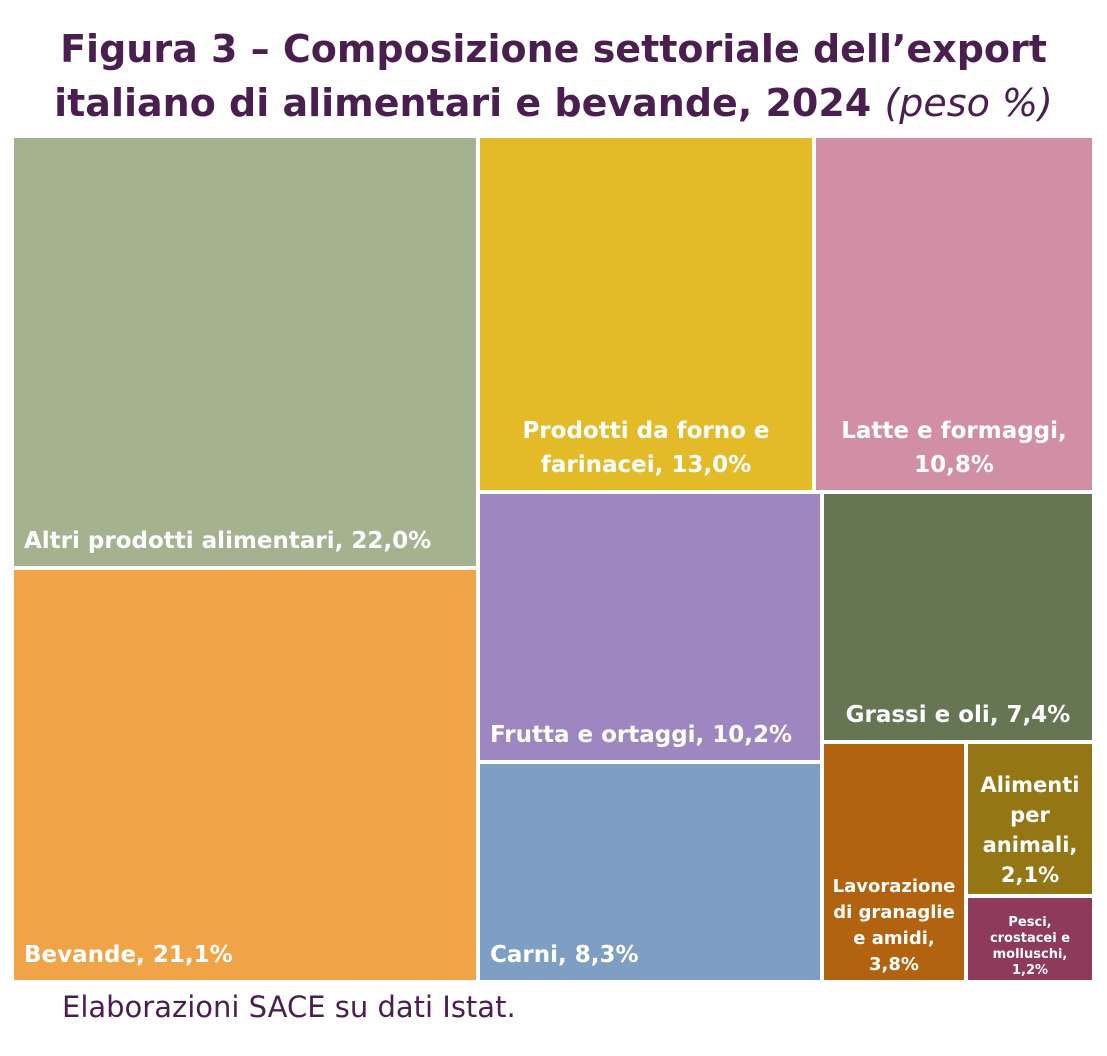 The height and width of the screenshot is (1056, 1107). I want to click on treemap-label-latte: Latte e formaggi, 10,8%, so click(954, 448).